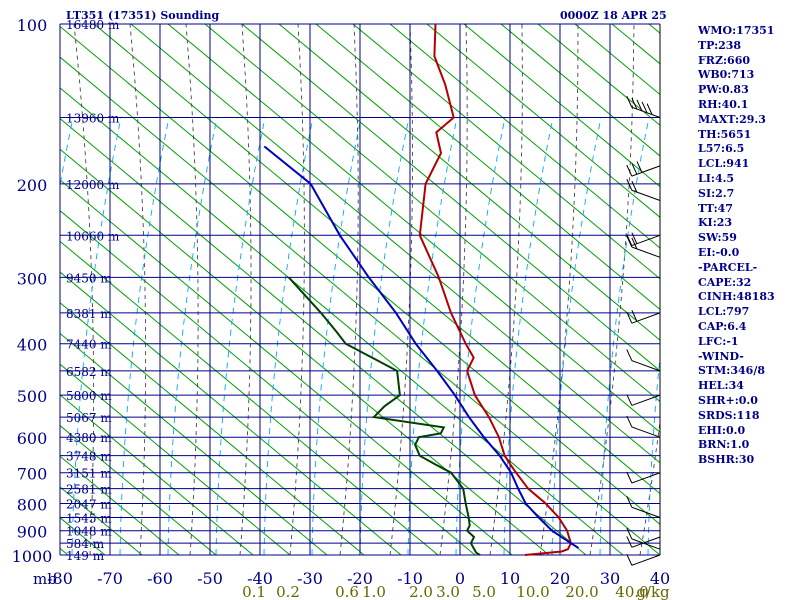  What do you see at coordinates (85, 556) in the screenshot?
I see `height-label: 149 m` at bounding box center [85, 556].